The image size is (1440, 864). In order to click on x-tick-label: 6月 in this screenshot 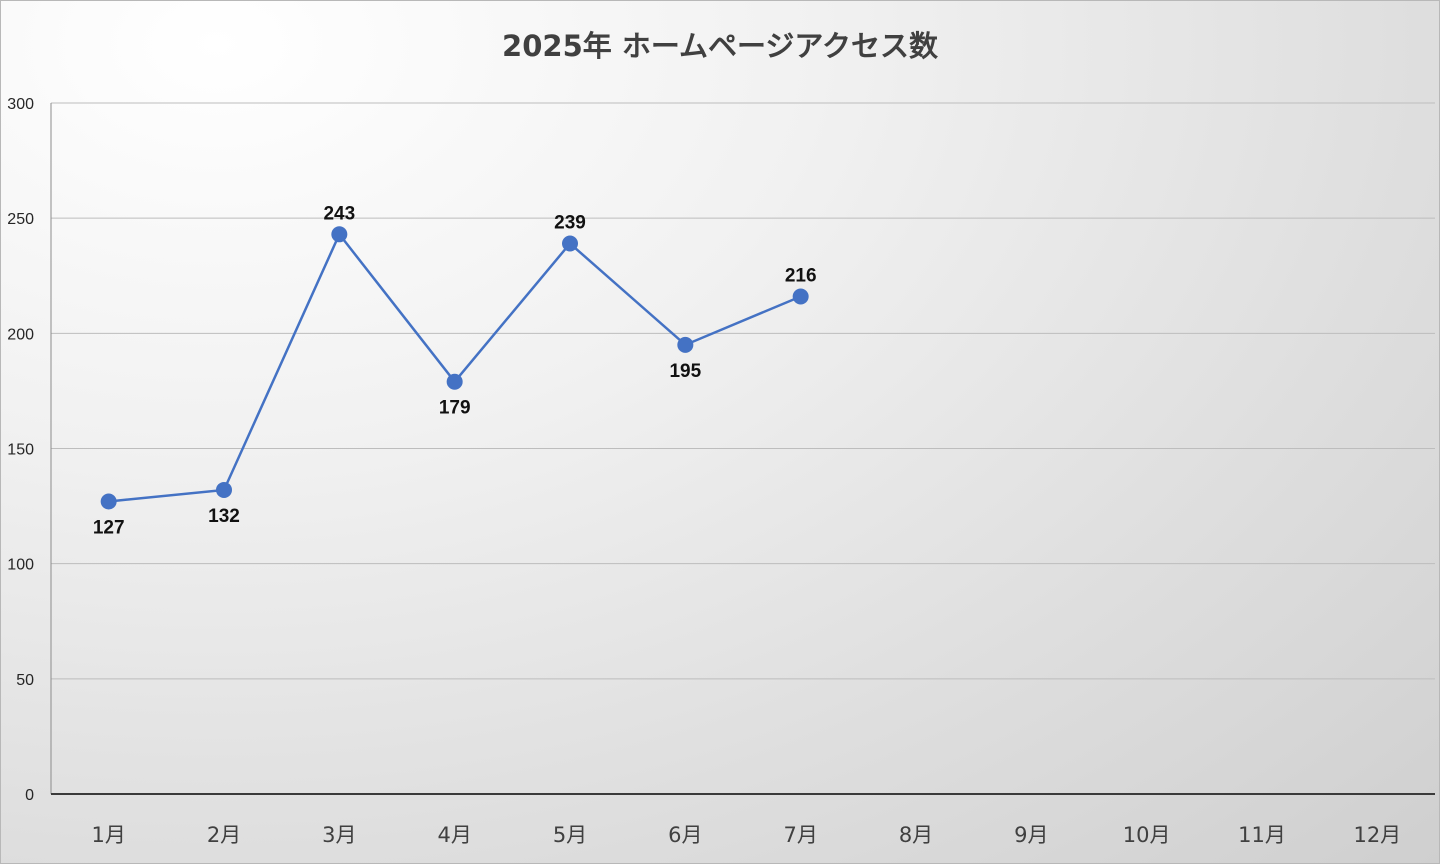, I will do `click(685, 835)`.